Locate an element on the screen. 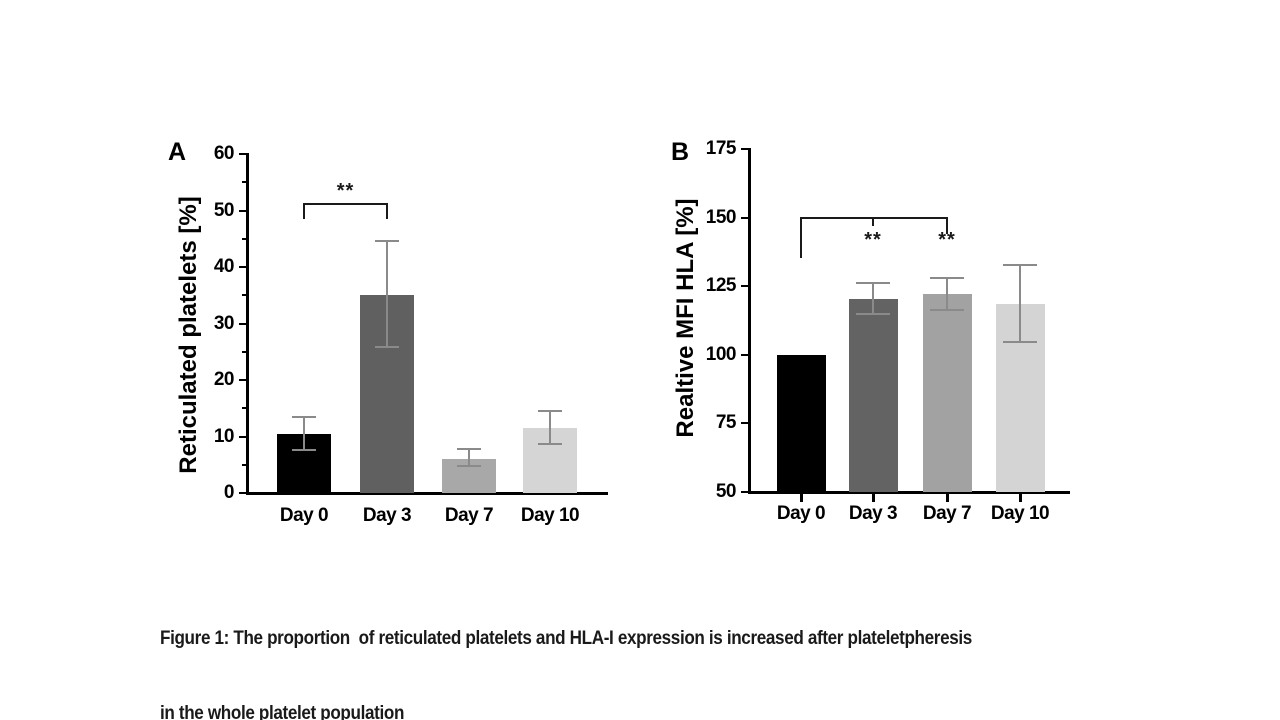 This screenshot has width=1280, height=720. y-tick-label: 100 is located at coordinates (721, 354).